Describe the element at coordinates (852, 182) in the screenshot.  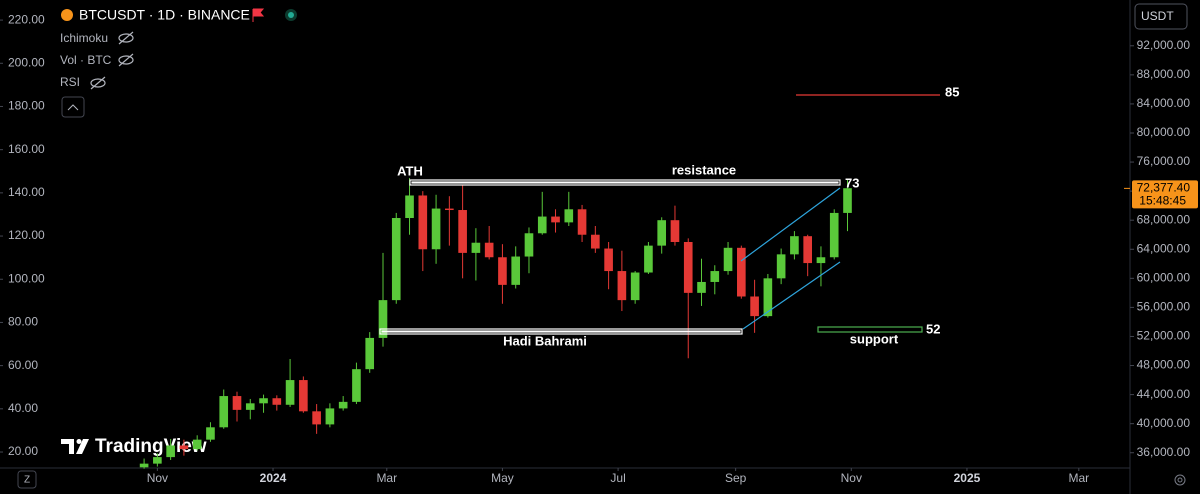
I see `annotation: 73` at that location.